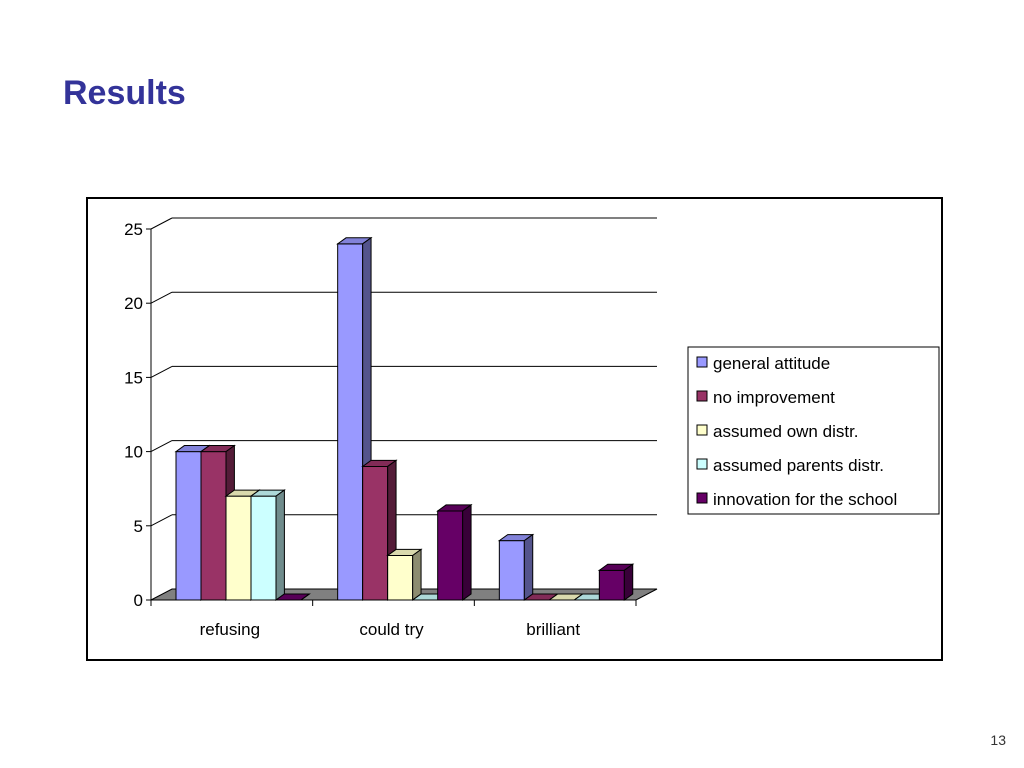 Image resolution: width=1024 pixels, height=768 pixels. What do you see at coordinates (188, 526) in the screenshot?
I see `bar-general-attitude-refusing` at bounding box center [188, 526].